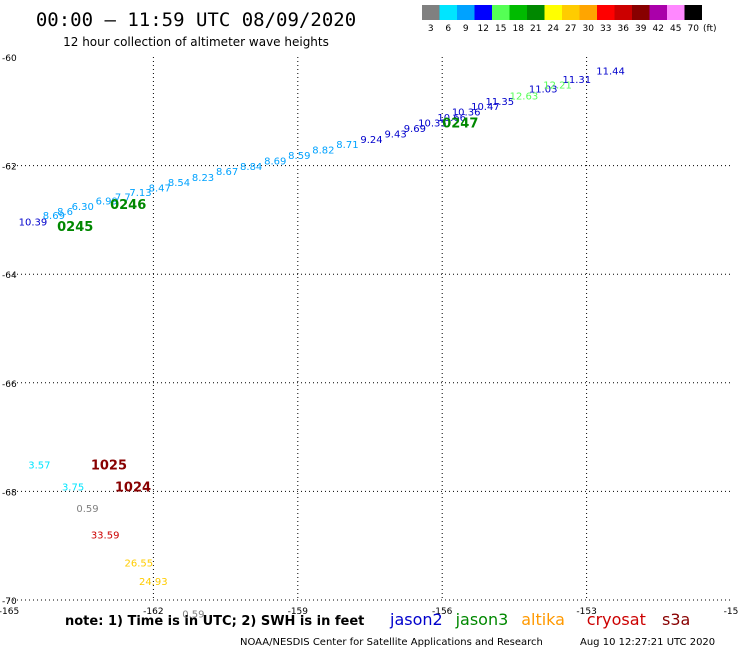 This screenshot has height=650, width=740. Describe the element at coordinates (347, 145) in the screenshot. I see `wave-height-value: 8.71` at that location.